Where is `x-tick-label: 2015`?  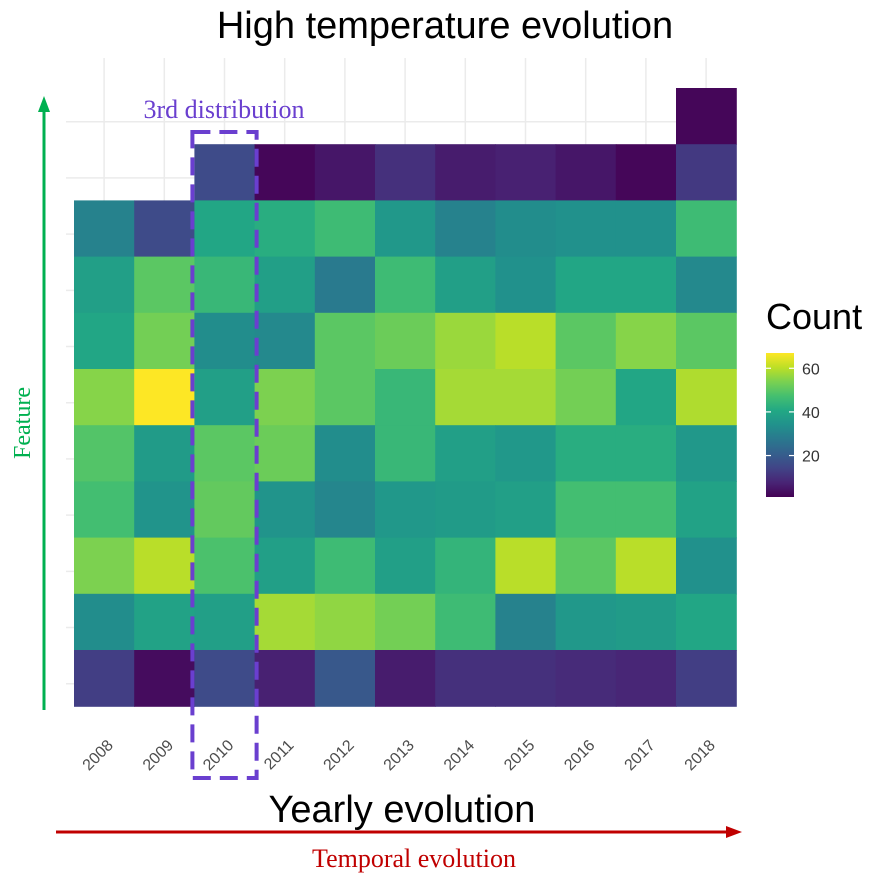 x-tick-label: 2015 is located at coordinates (519, 755).